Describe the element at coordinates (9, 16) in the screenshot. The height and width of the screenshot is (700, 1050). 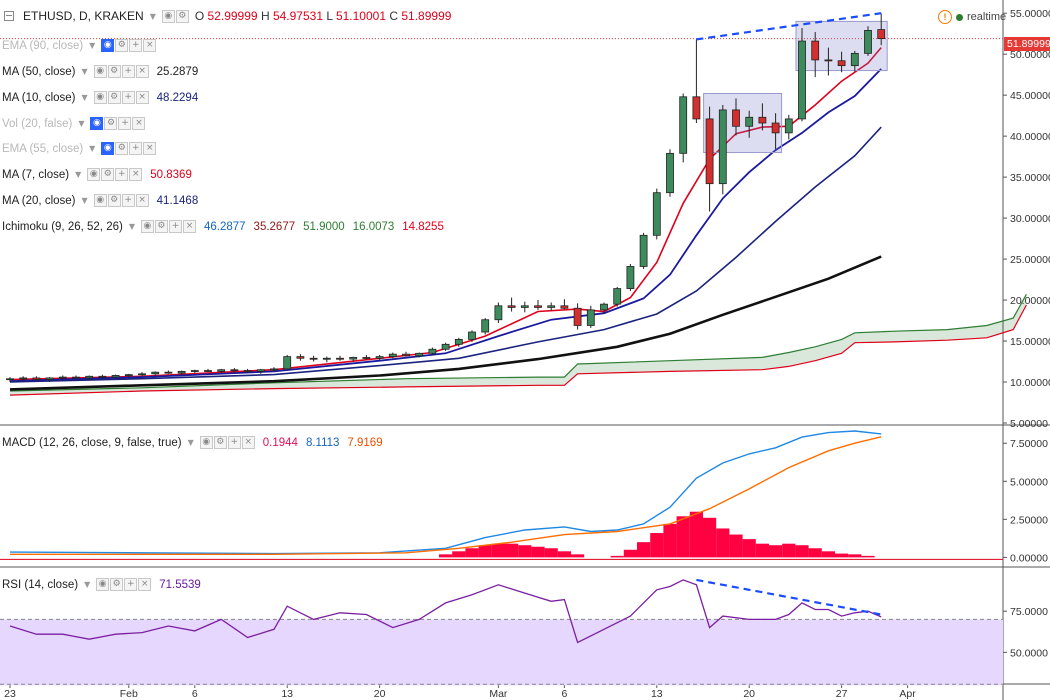
I see `collapse-legend-icon` at that location.